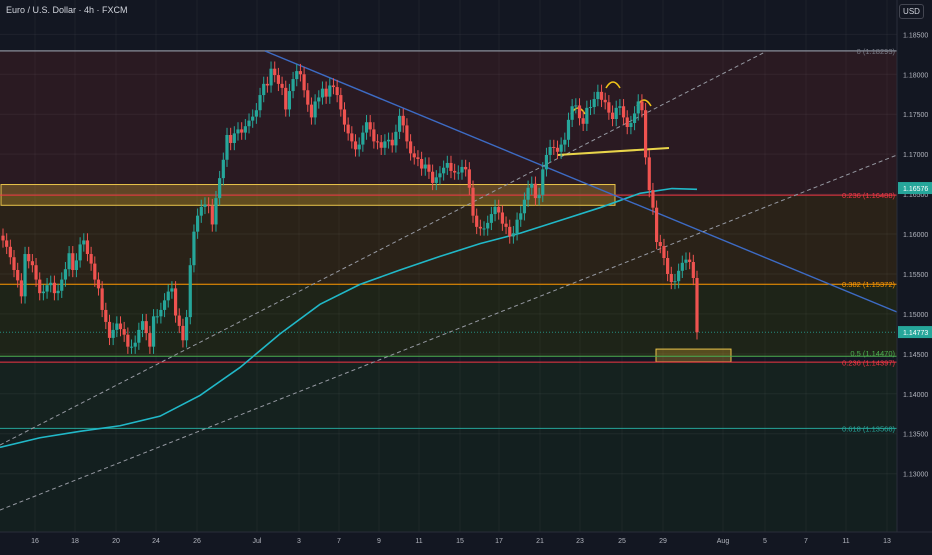 The height and width of the screenshot is (555, 932). What do you see at coordinates (723, 541) in the screenshot?
I see `time-tick-label: Aug` at bounding box center [723, 541].